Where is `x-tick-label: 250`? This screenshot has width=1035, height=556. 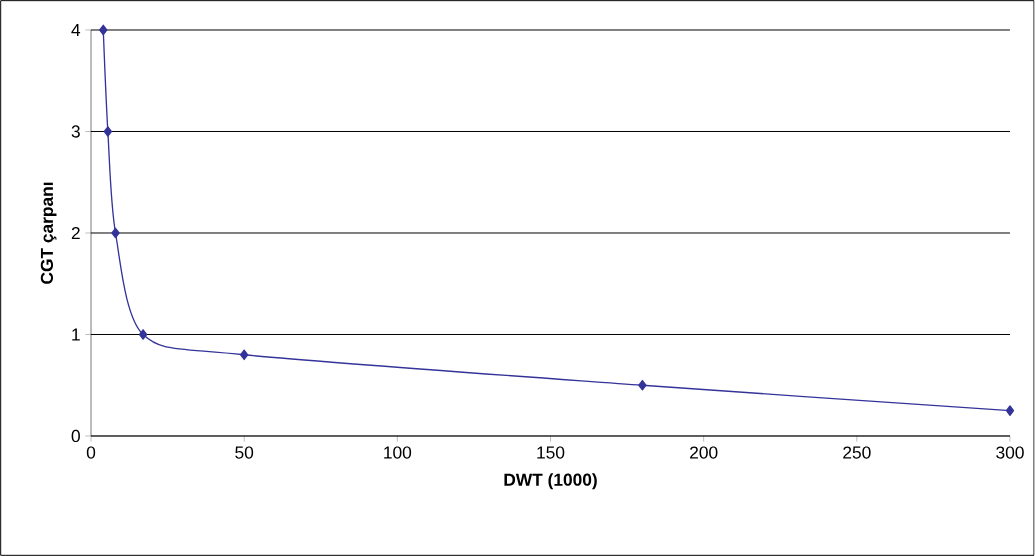 x-tick-label: 250 is located at coordinates (857, 452).